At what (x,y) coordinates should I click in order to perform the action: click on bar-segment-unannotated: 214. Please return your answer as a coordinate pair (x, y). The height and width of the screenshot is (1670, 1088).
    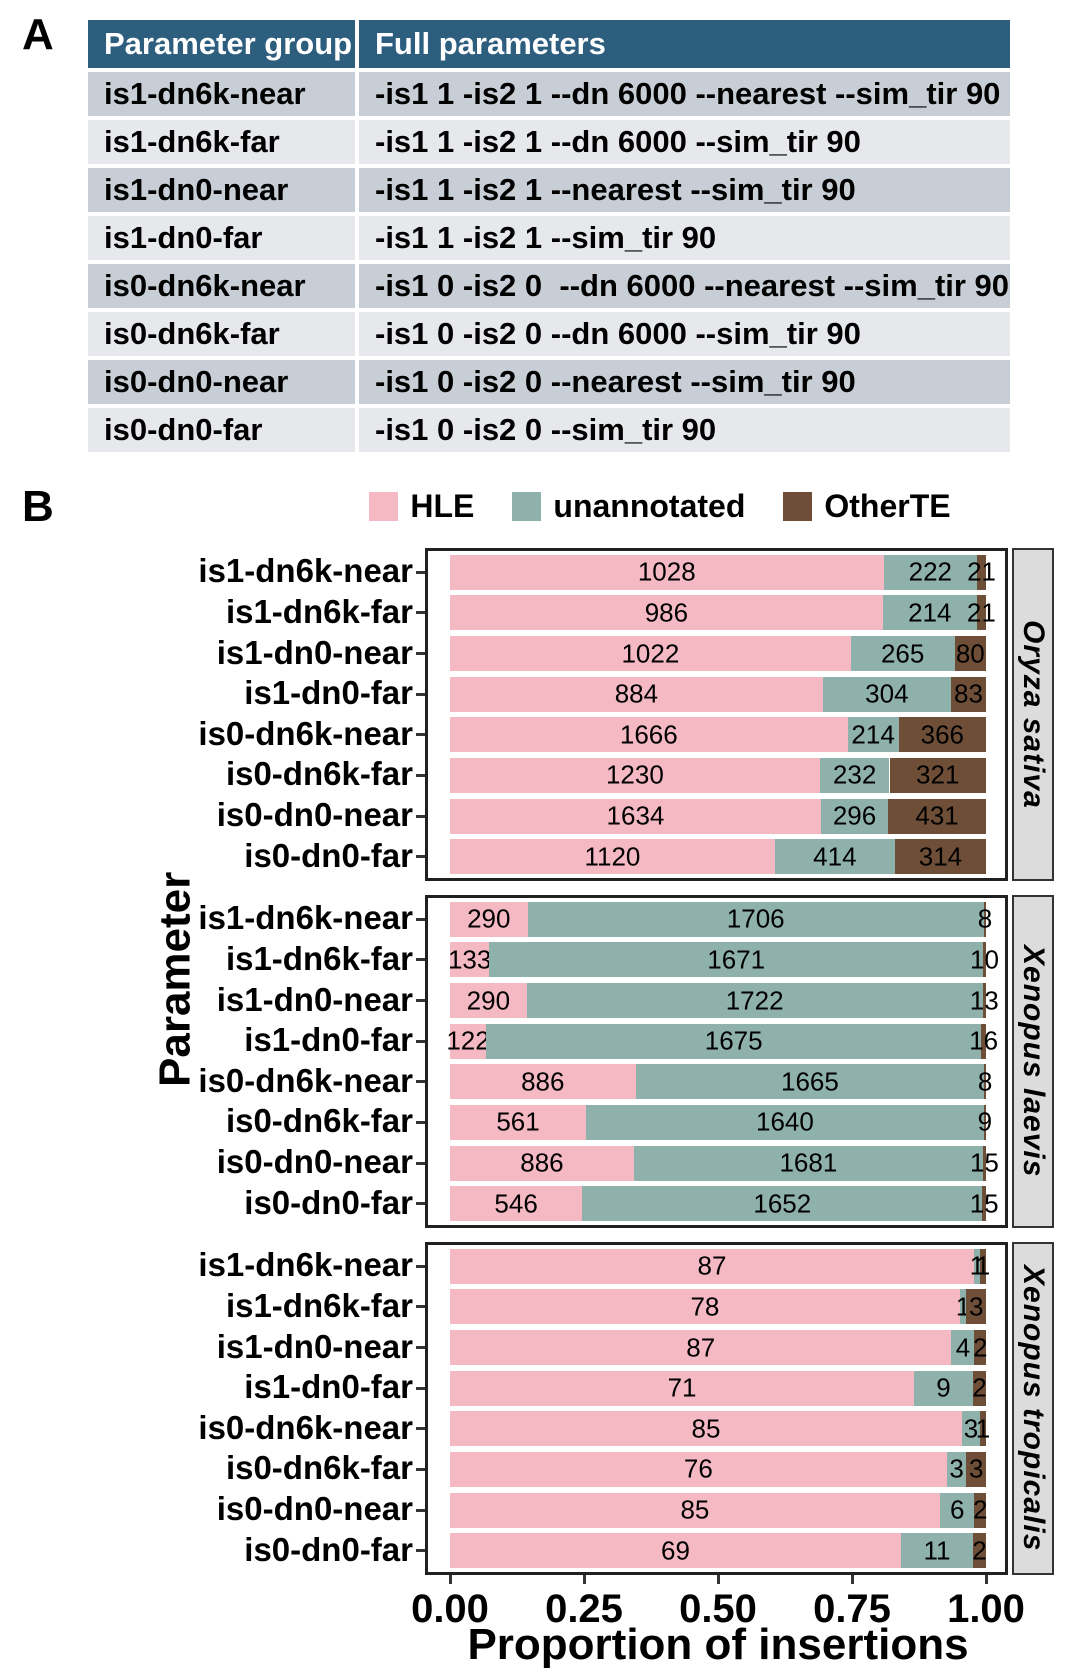
    Looking at the image, I should click on (929, 613).